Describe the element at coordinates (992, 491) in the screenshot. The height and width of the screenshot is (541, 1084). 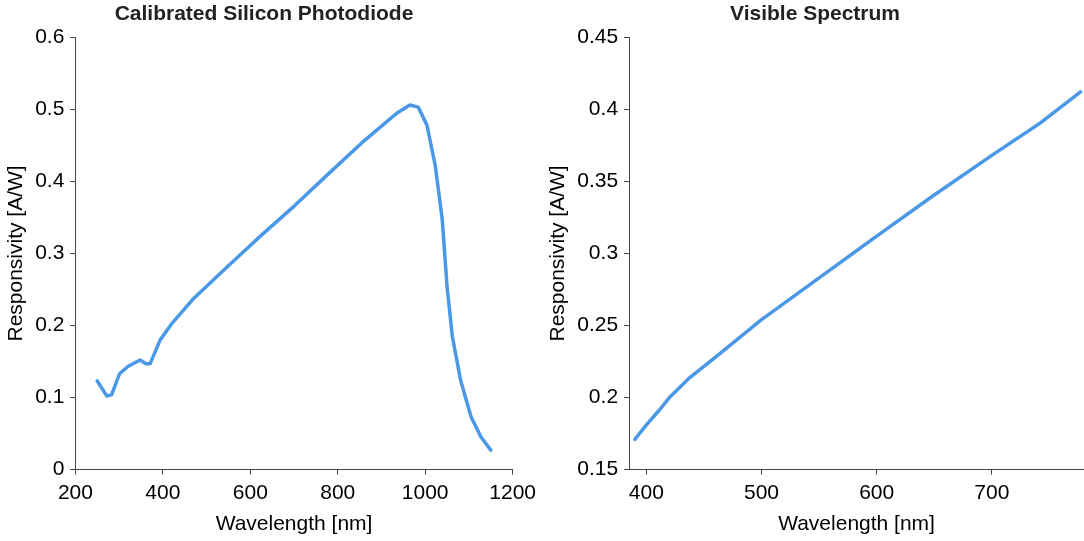
I see `x-tick-label: 700` at that location.